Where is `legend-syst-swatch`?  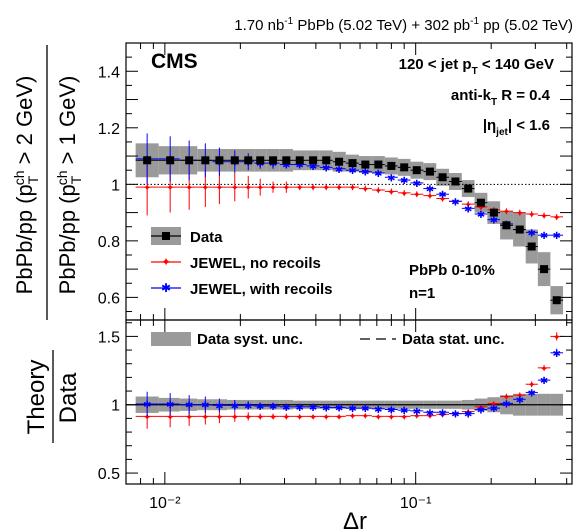 legend-syst-swatch is located at coordinates (171, 339).